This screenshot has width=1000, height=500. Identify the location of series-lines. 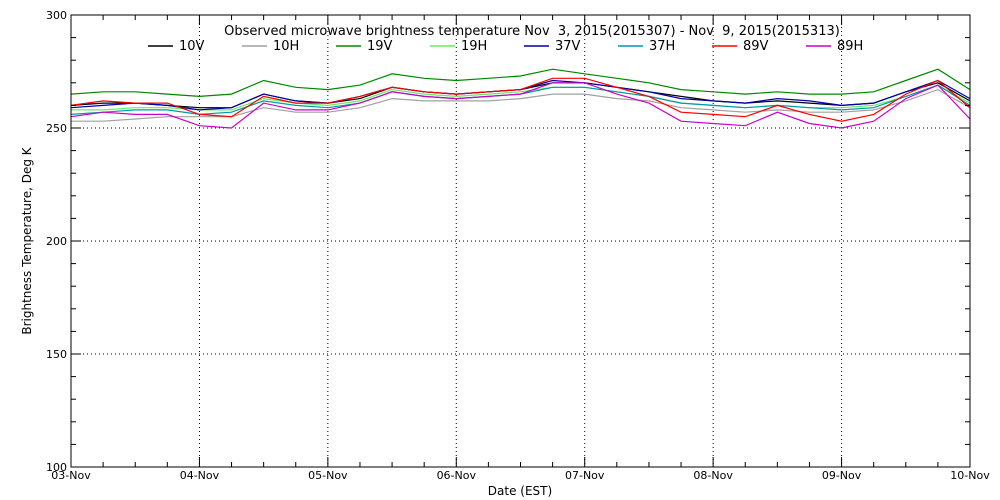
(520, 98).